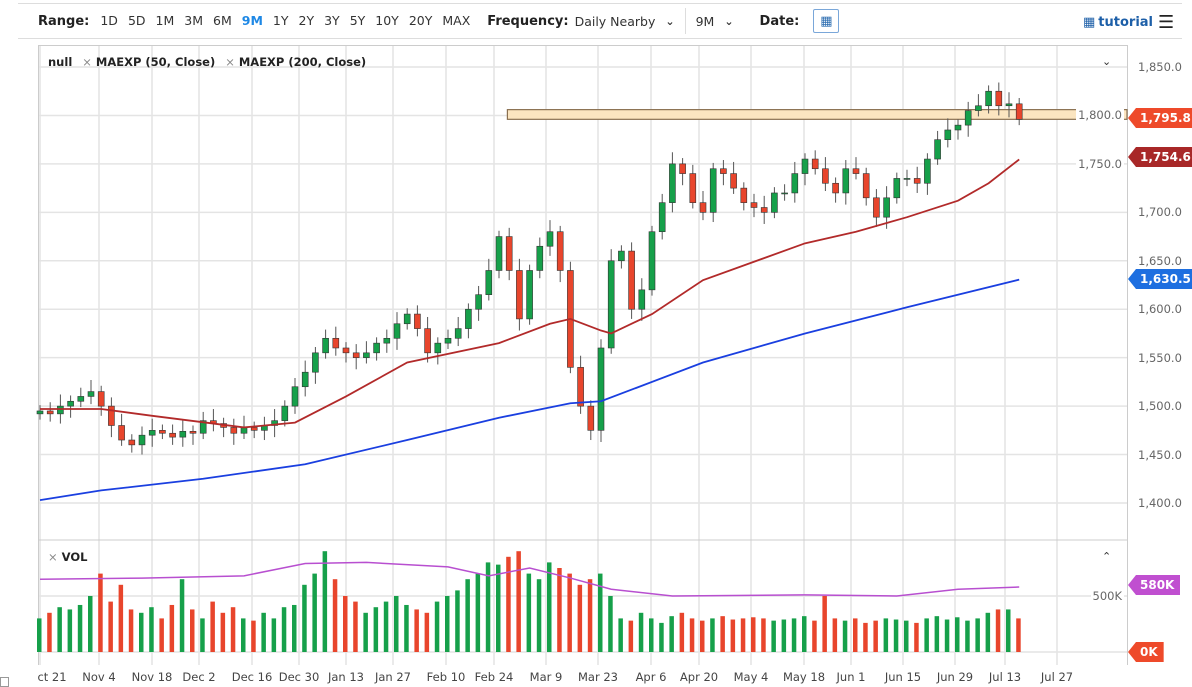 This screenshot has width=1192, height=687. Describe the element at coordinates (1126, 22) in the screenshot. I see `tutorial-label: tutorial` at that location.